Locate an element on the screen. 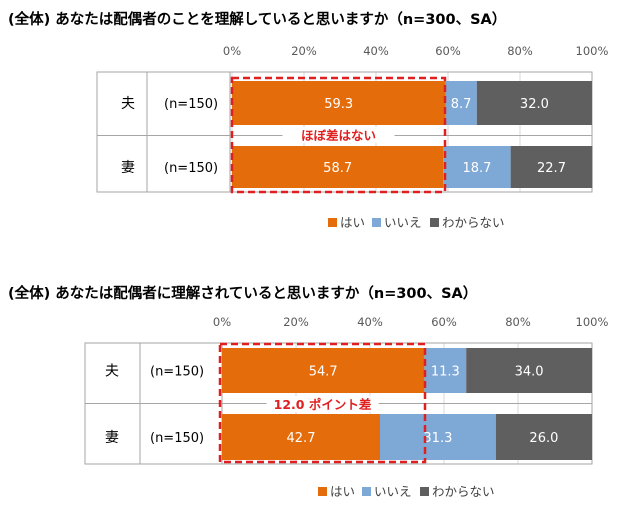  annotation-text: 12.0 ポイント差 is located at coordinates (323, 404).